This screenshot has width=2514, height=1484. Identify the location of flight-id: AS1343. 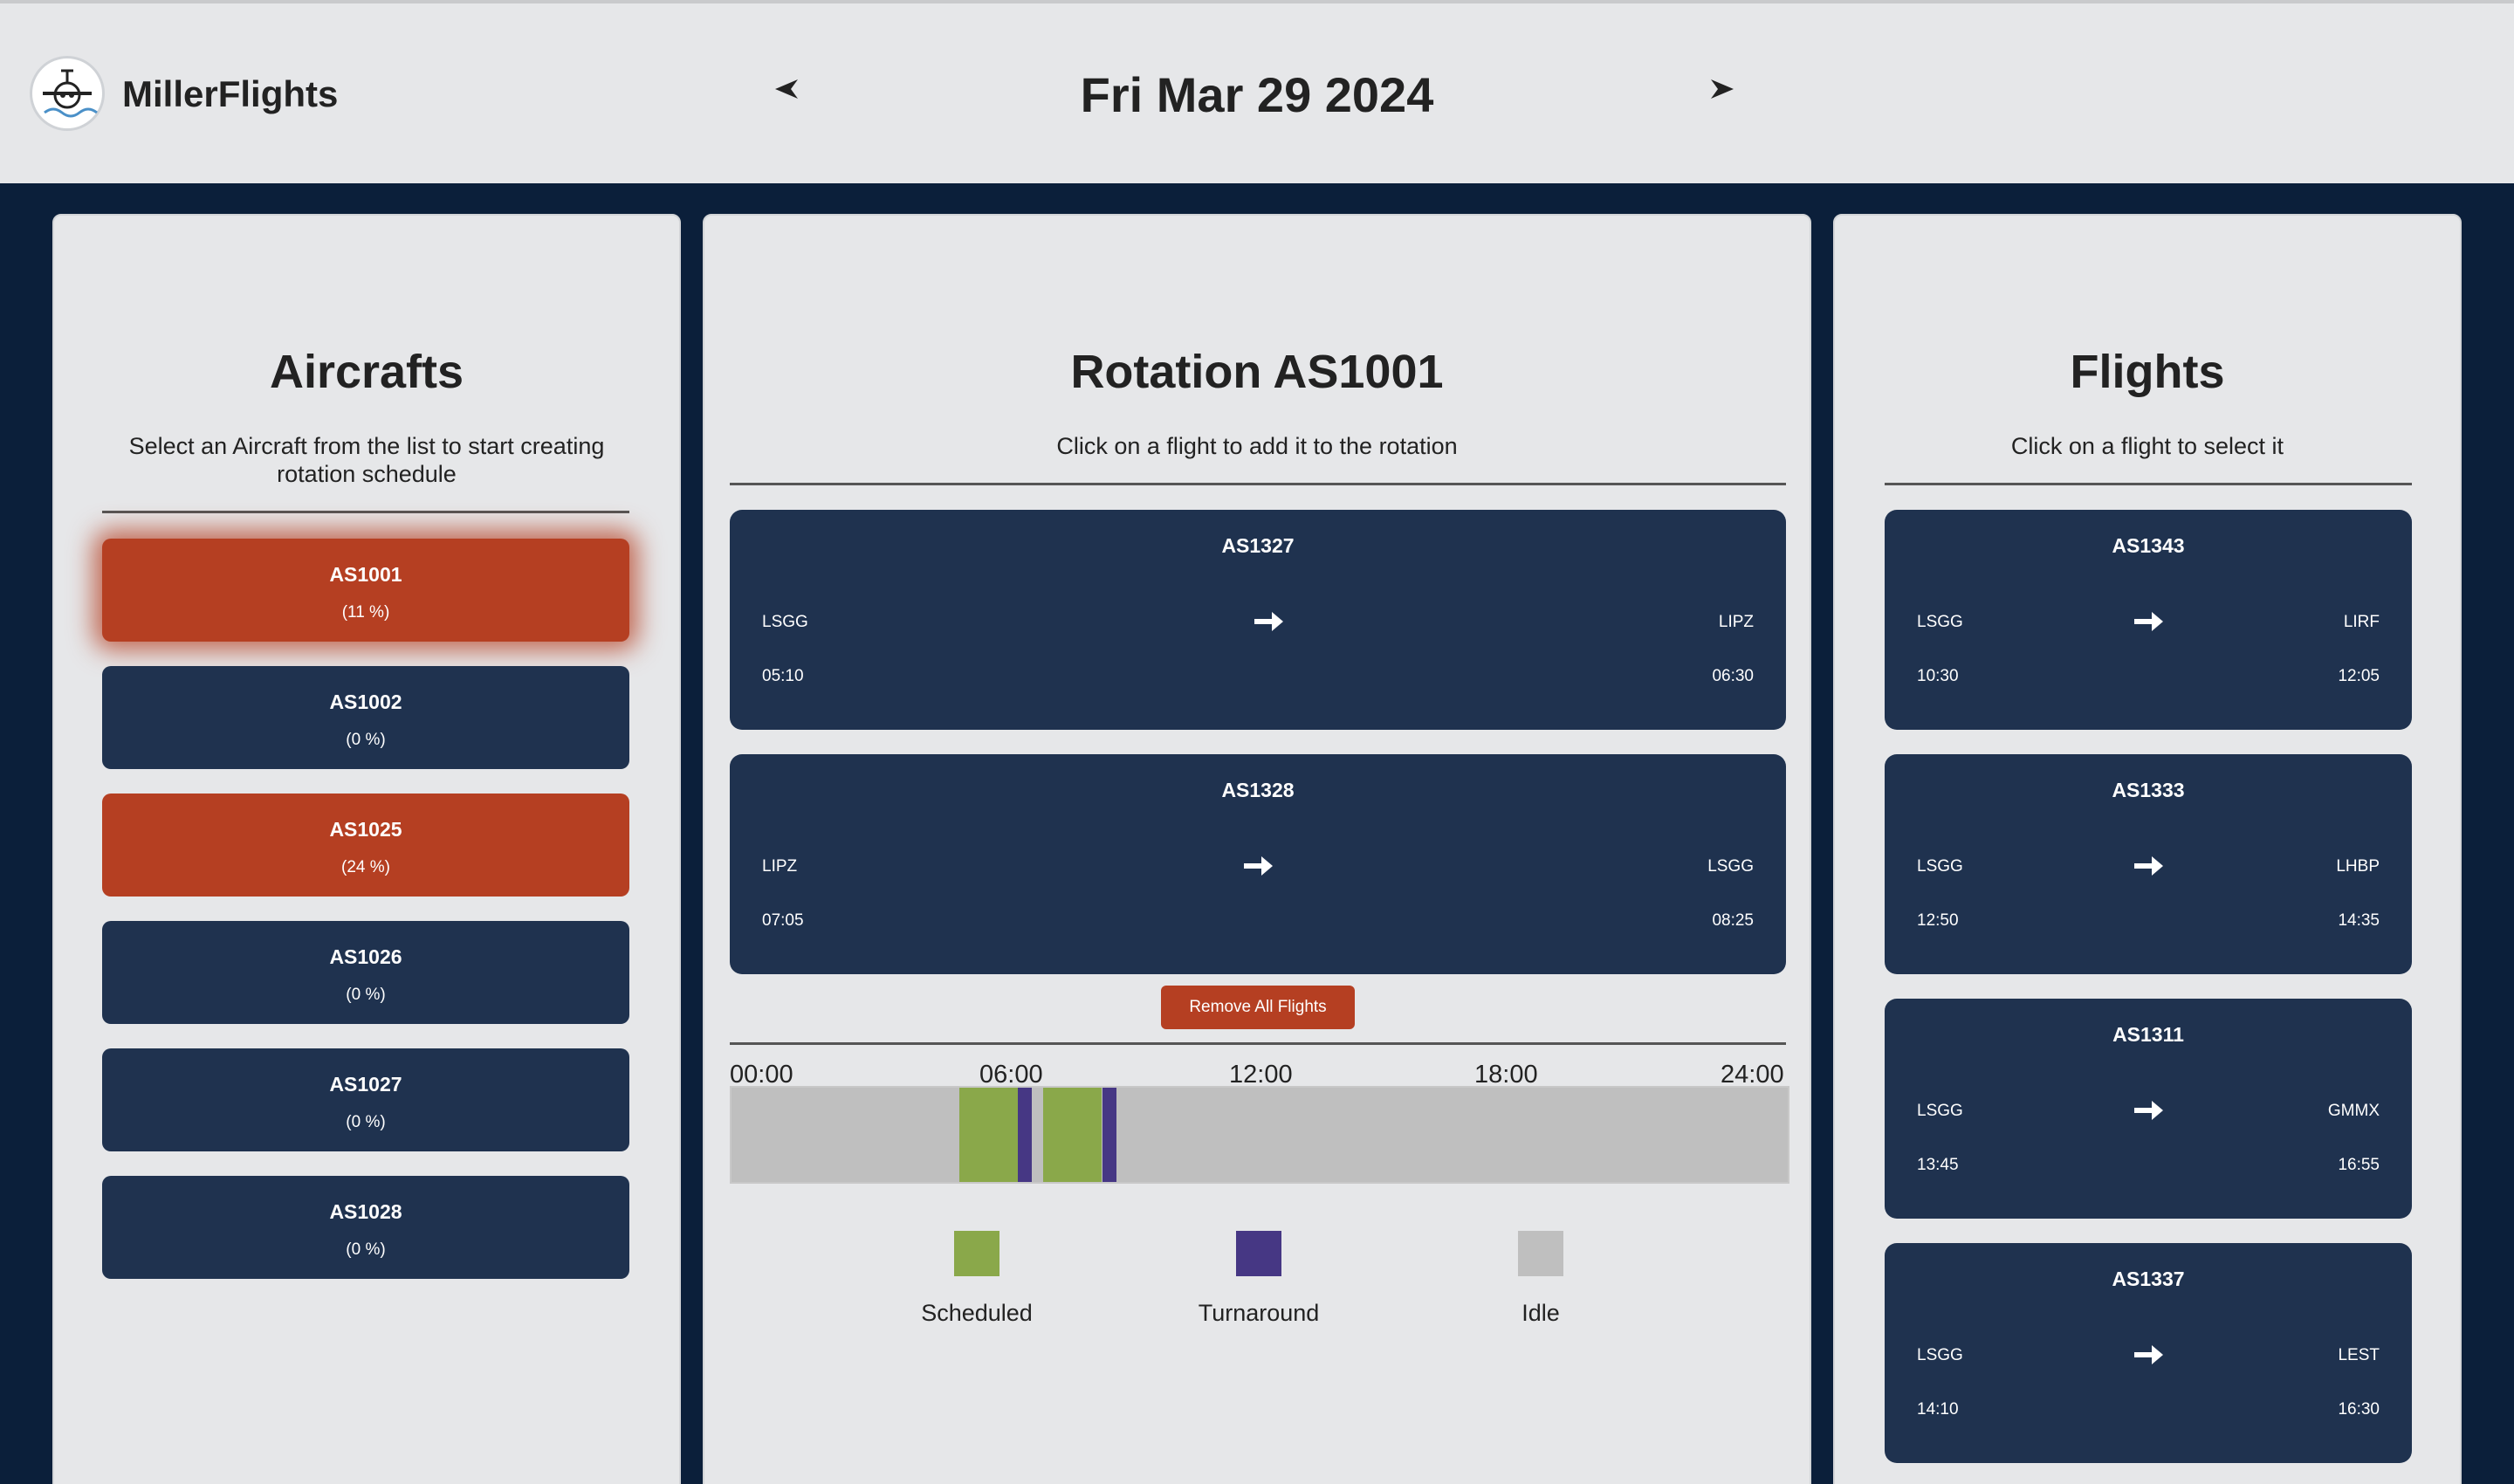
(2148, 546).